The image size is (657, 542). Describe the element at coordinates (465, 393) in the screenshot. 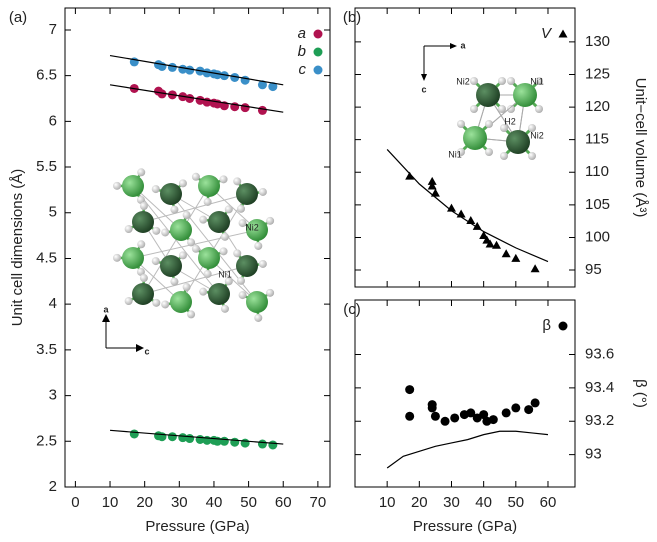

I see `plot-frame` at that location.